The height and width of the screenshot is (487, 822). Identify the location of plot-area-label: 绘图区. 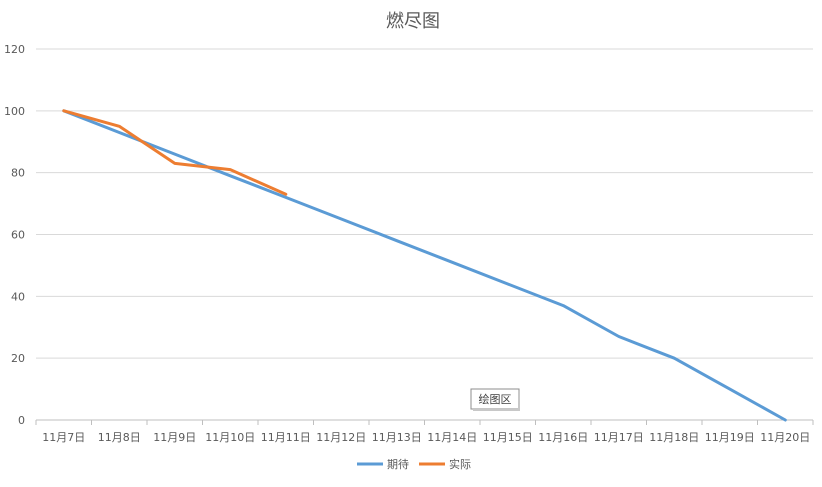
(495, 399).